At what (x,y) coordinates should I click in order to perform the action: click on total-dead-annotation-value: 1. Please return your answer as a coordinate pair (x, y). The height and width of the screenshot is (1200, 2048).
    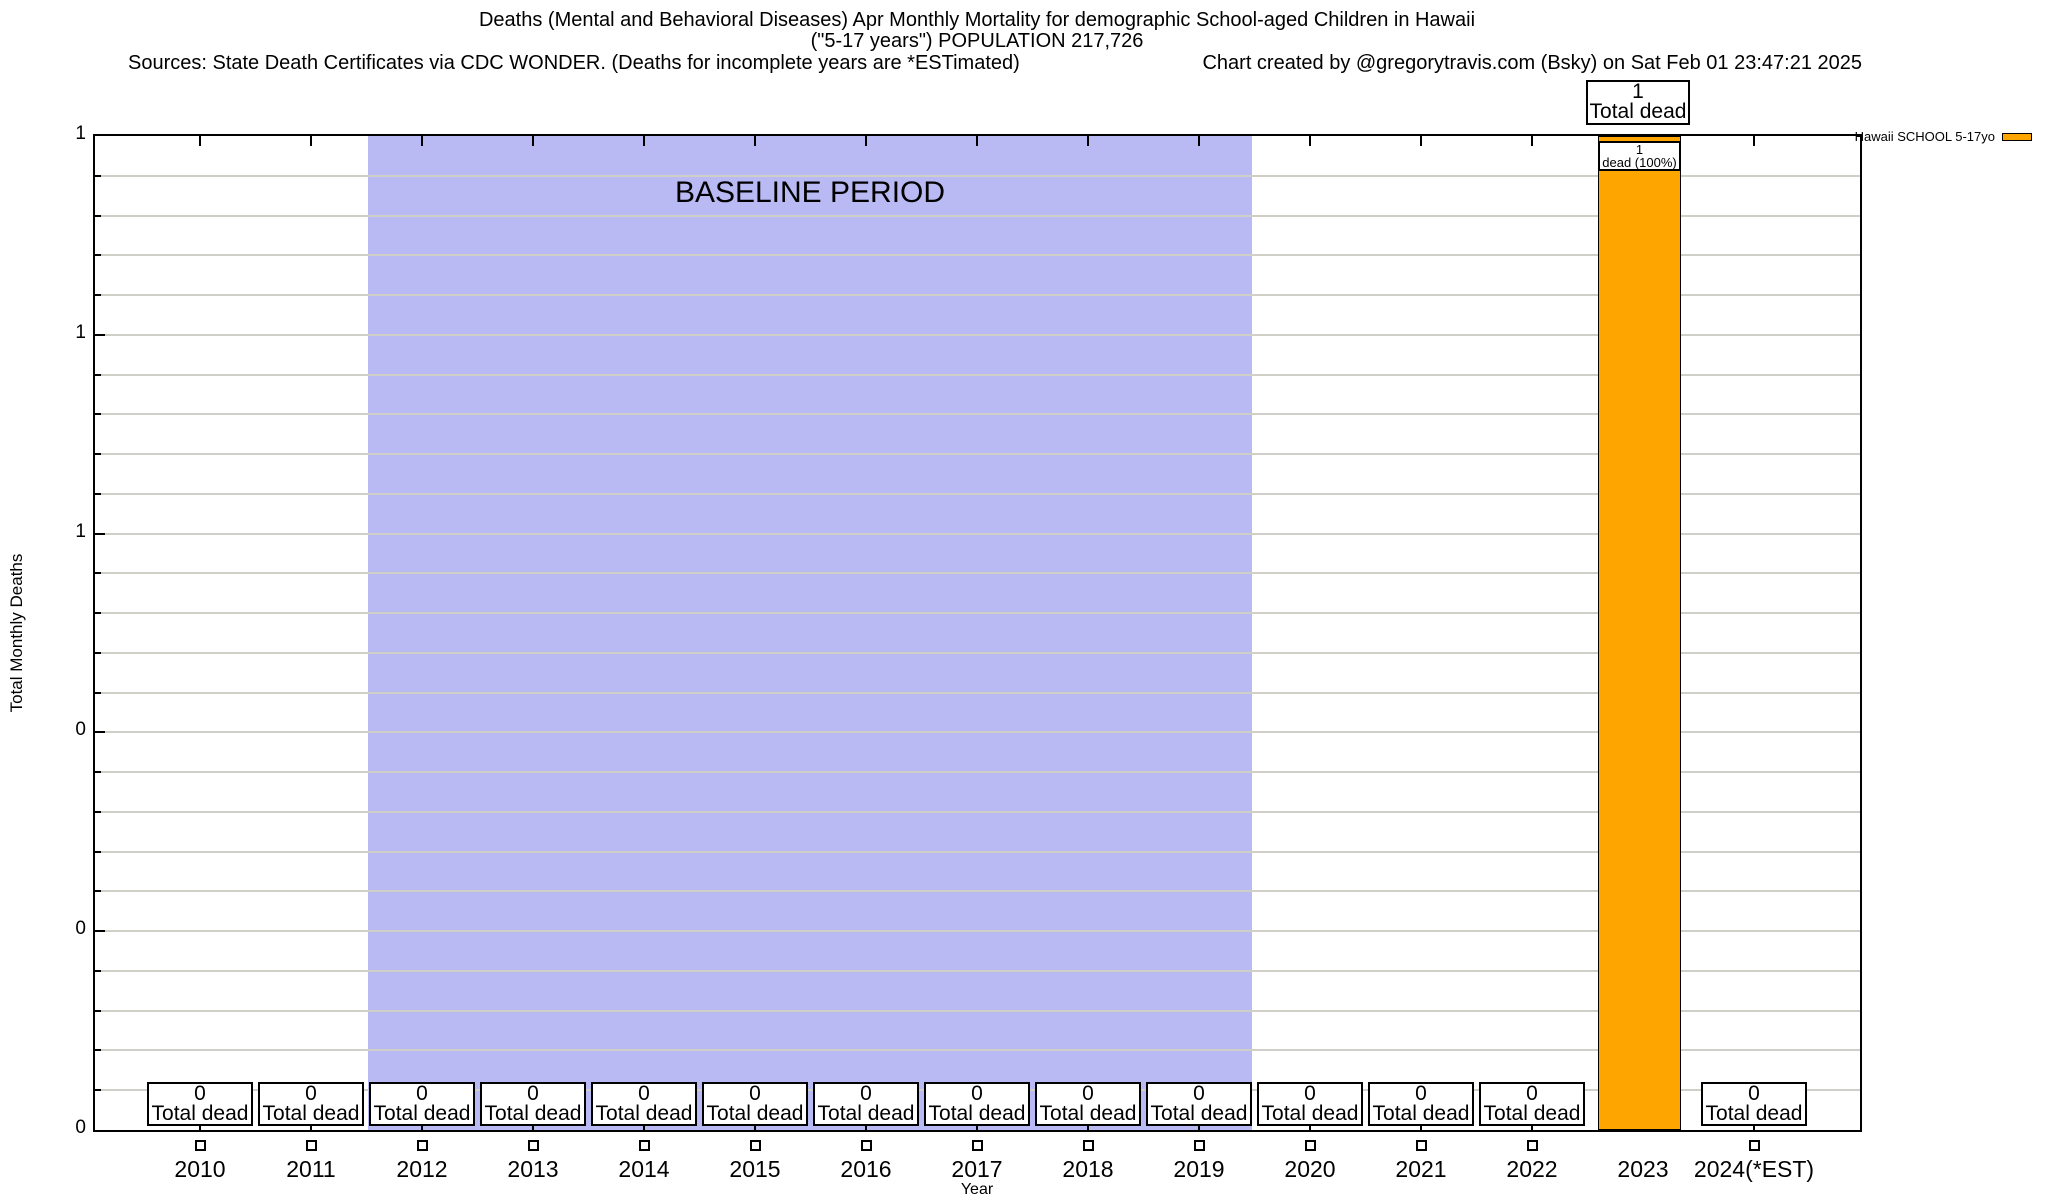
    Looking at the image, I should click on (1638, 91).